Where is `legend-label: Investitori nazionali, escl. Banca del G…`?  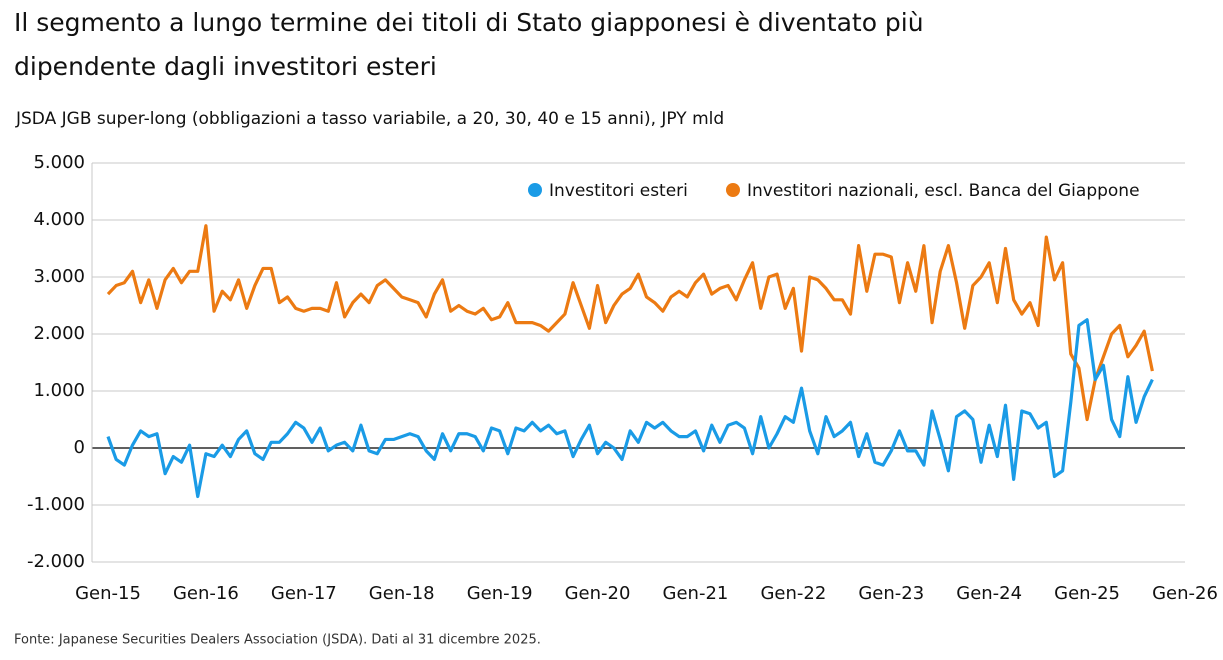
legend-label: Investitori nazionali, escl. Banca del G… is located at coordinates (943, 191).